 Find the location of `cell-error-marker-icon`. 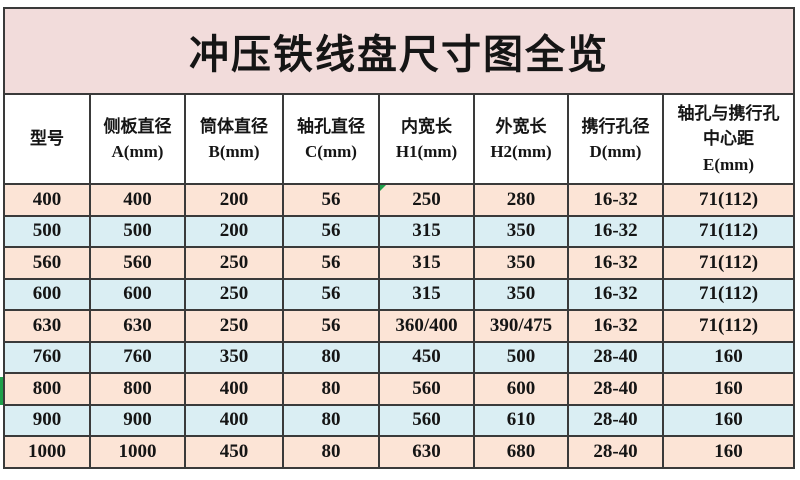

cell-error-marker-icon is located at coordinates (383, 188).